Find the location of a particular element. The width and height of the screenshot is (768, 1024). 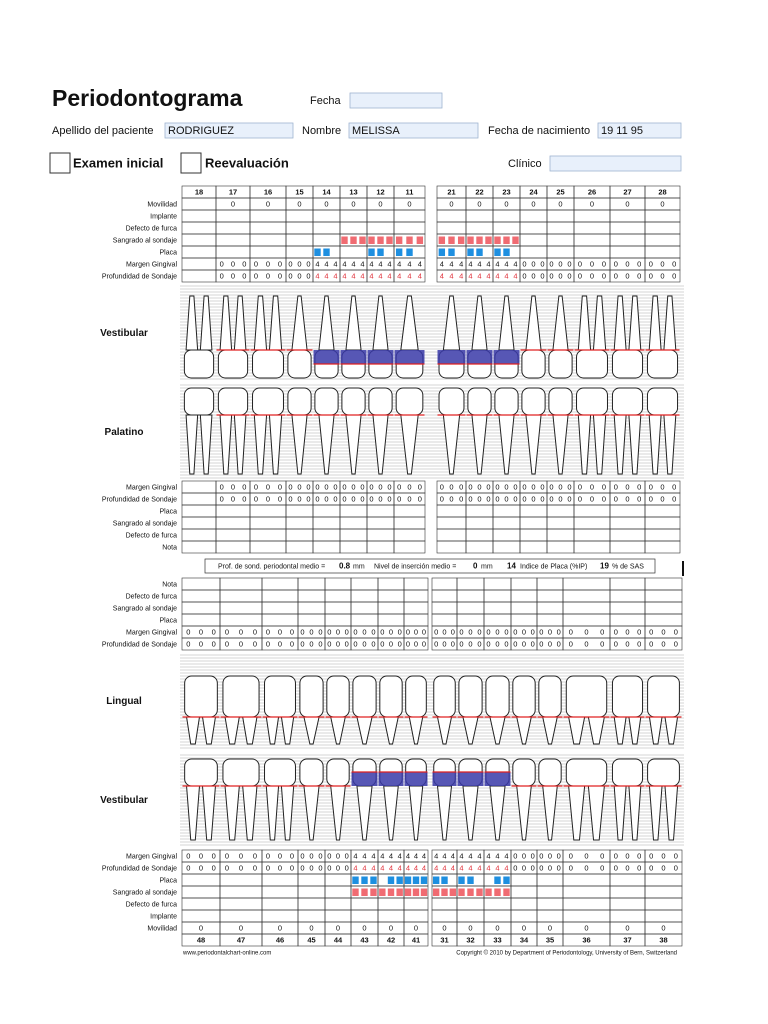

tooth-number: 37 is located at coordinates (627, 939).